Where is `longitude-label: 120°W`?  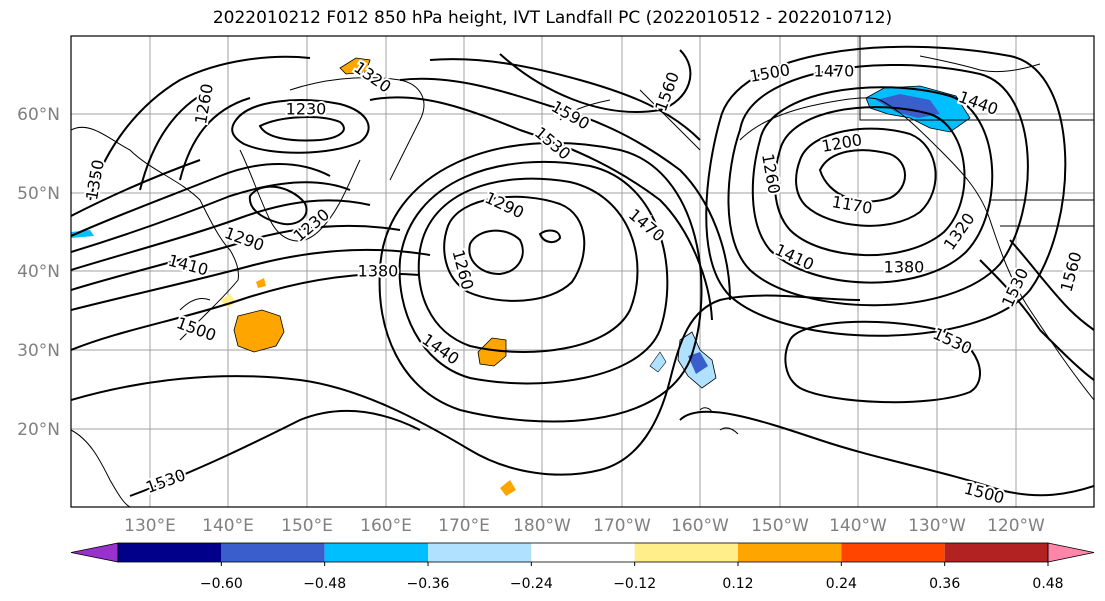 longitude-label: 120°W is located at coordinates (1016, 526).